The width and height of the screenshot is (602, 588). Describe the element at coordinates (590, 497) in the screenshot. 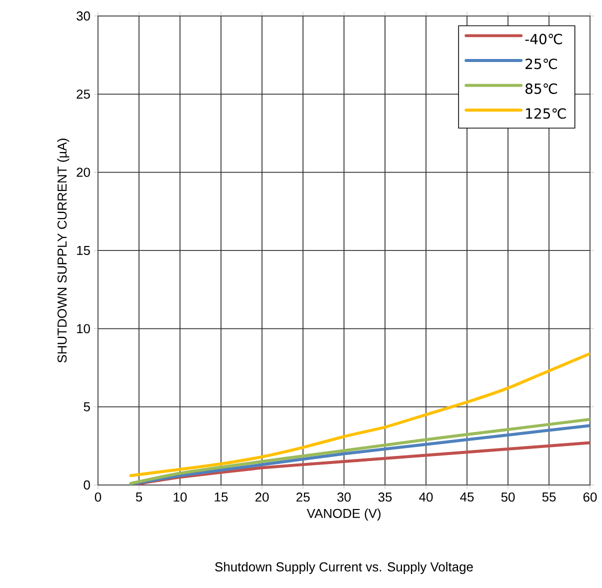

I see `x-tick-label: 60` at that location.